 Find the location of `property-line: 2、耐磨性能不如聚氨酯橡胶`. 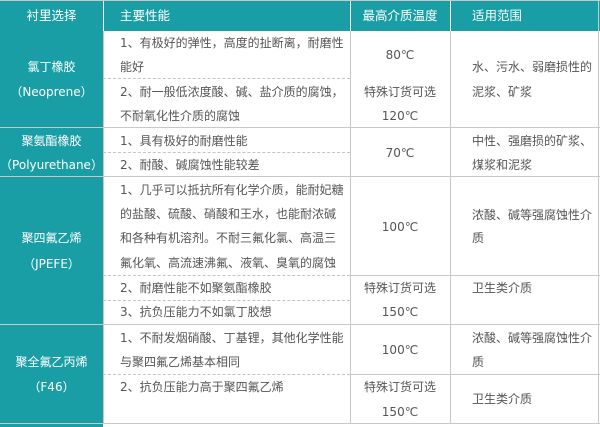

property-line: 2、耐磨性能不如聚氨酯橡胶 is located at coordinates (196, 288).